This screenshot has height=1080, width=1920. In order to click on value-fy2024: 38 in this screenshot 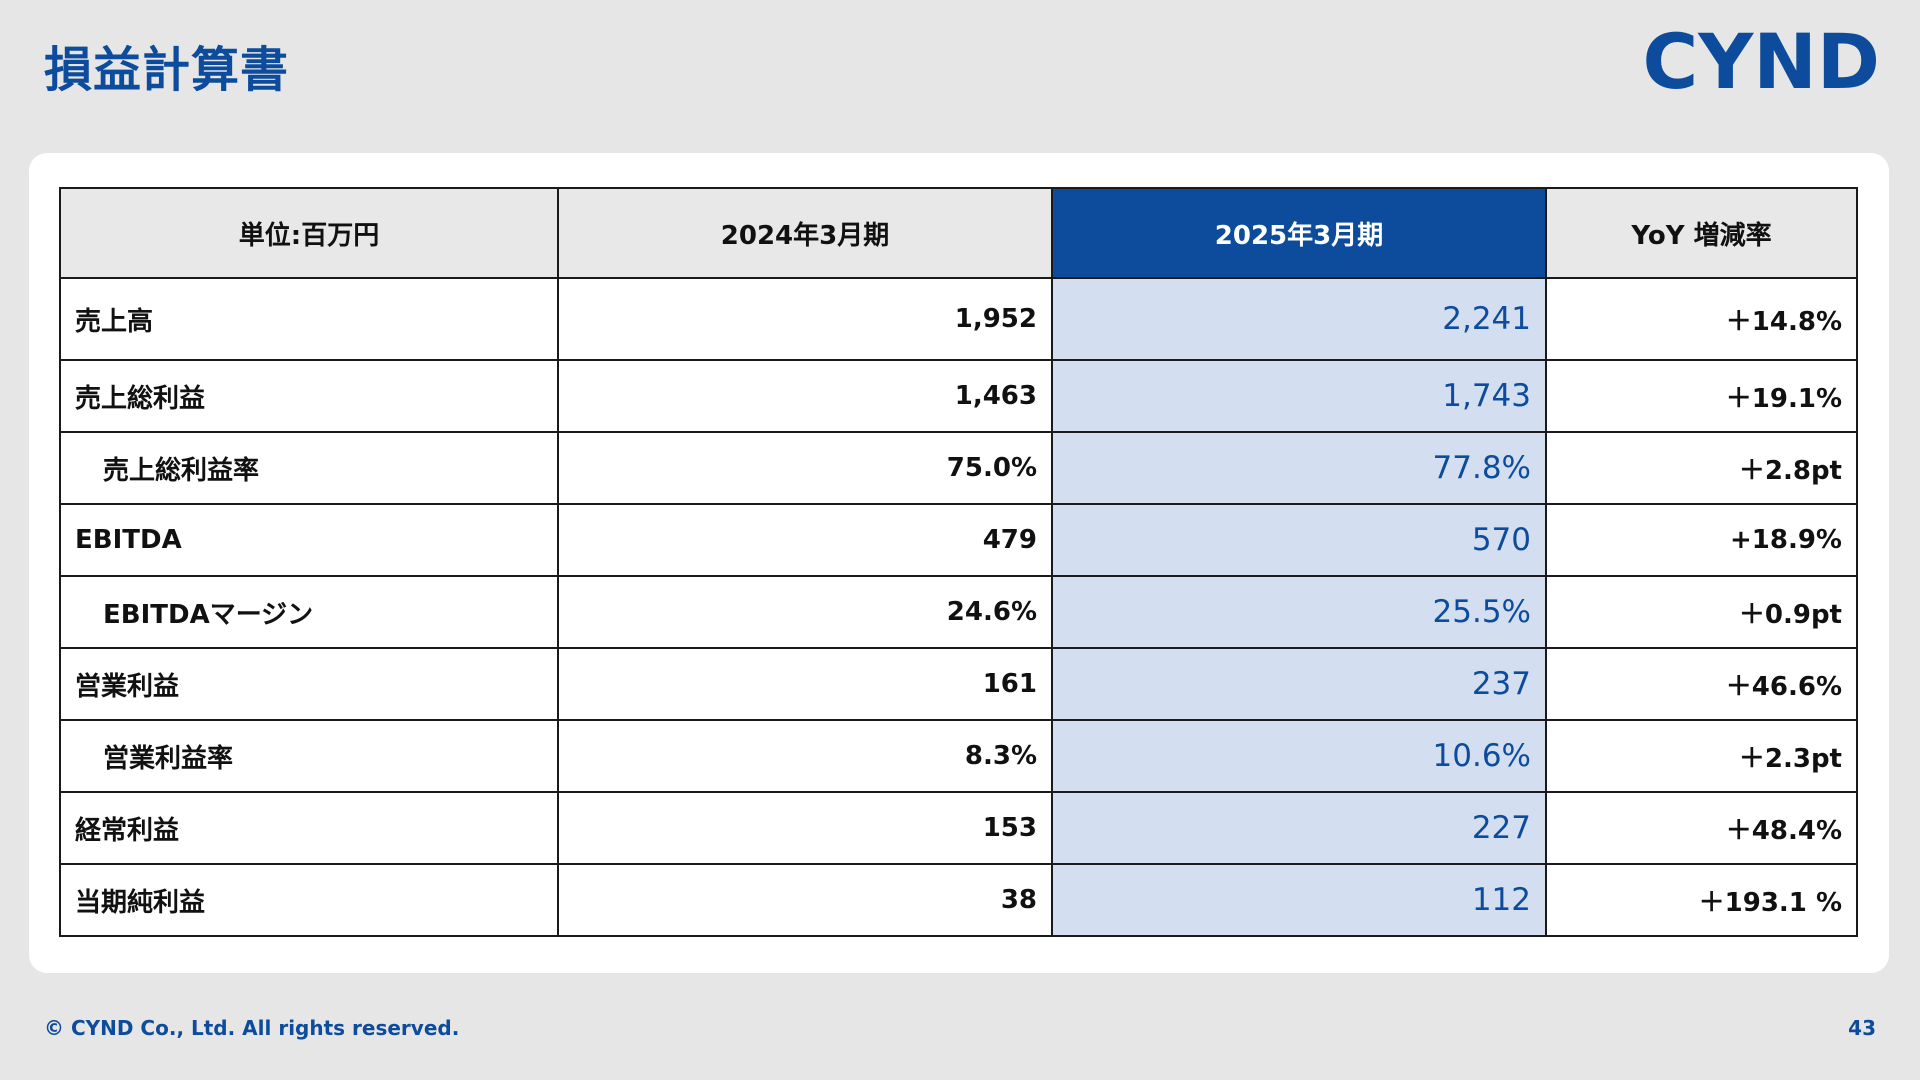, I will do `click(805, 900)`.